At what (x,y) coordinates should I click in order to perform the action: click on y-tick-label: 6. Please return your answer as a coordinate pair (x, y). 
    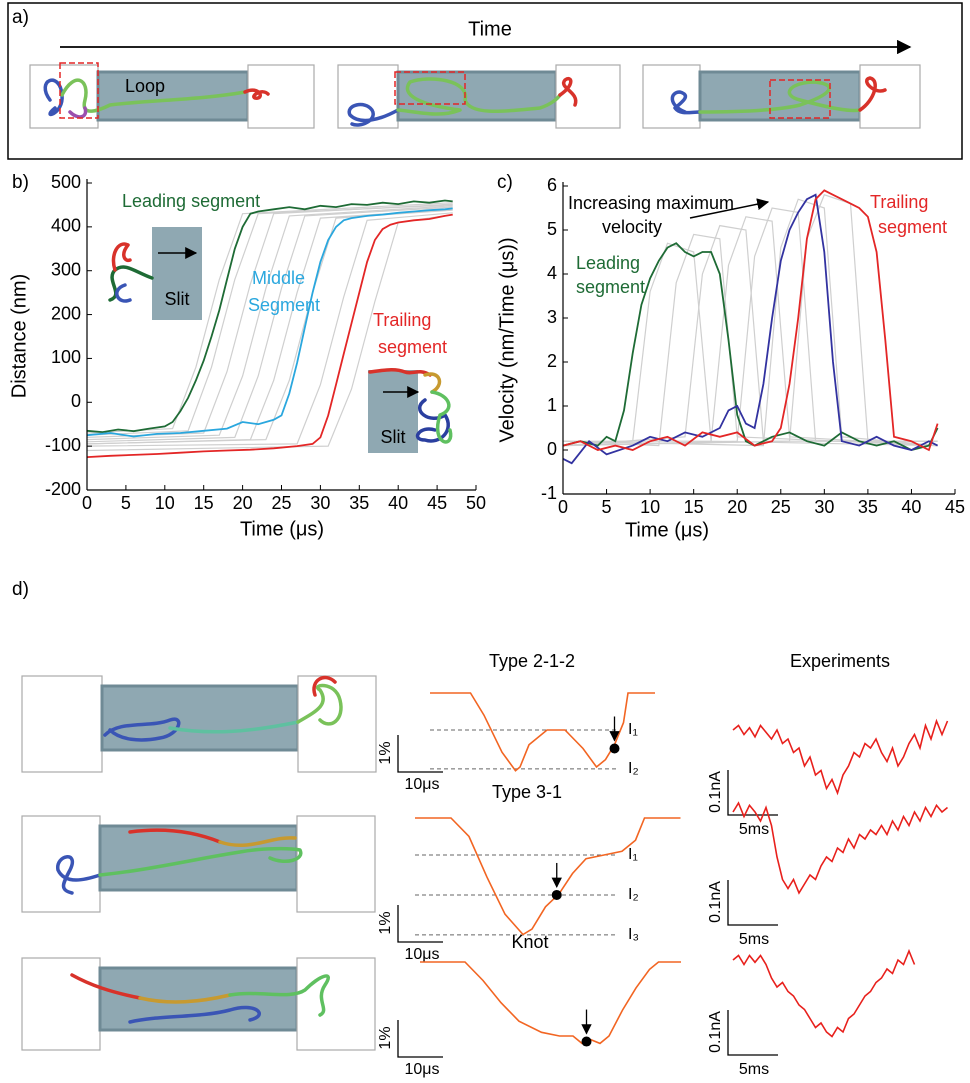
    Looking at the image, I should click on (552, 185).